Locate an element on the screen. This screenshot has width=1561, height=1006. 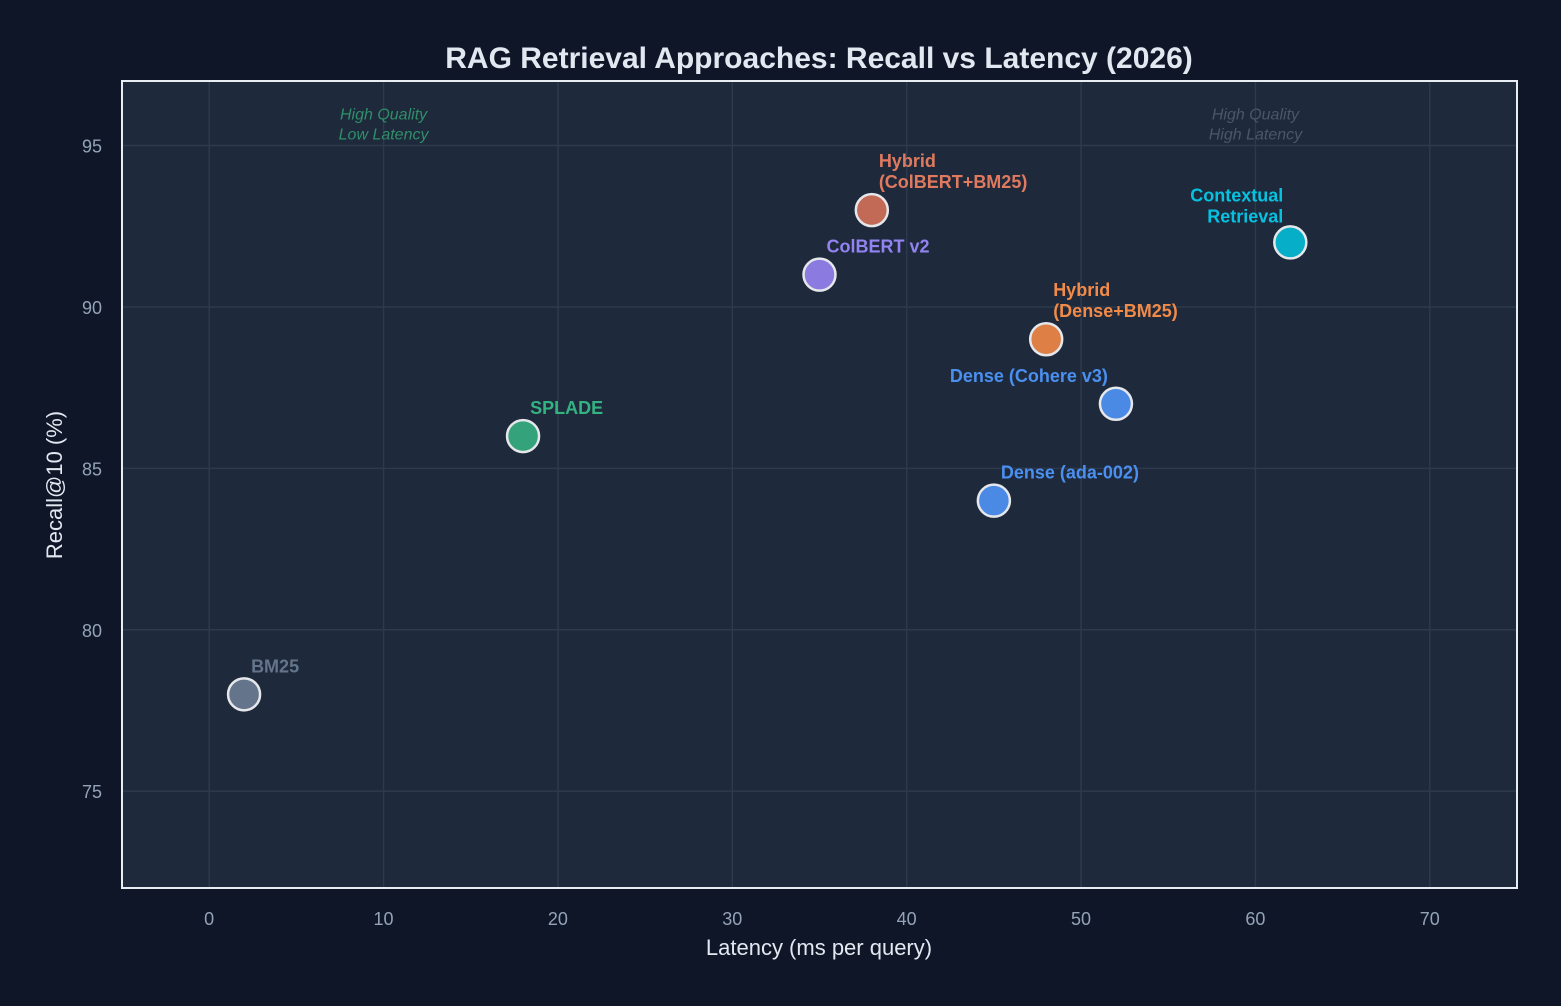
label-line: SPLADE is located at coordinates (566, 408).